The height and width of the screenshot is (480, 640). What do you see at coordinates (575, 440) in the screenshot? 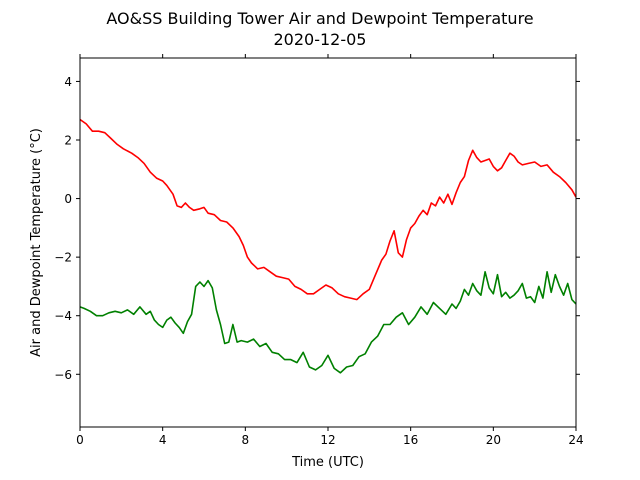
I see `x-tick-label: 24` at bounding box center [575, 440].